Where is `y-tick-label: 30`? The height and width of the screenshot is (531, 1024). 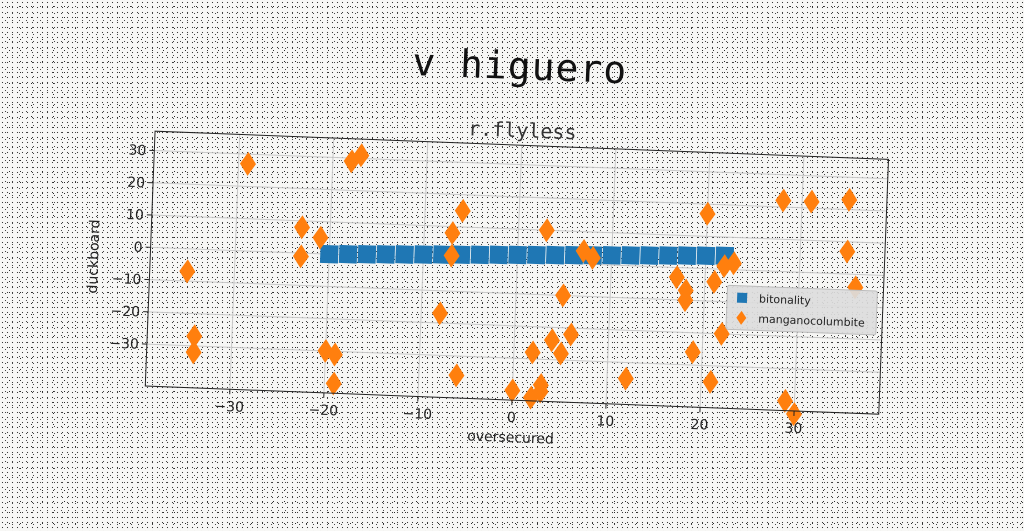 y-tick-label: 30 is located at coordinates (137, 151).